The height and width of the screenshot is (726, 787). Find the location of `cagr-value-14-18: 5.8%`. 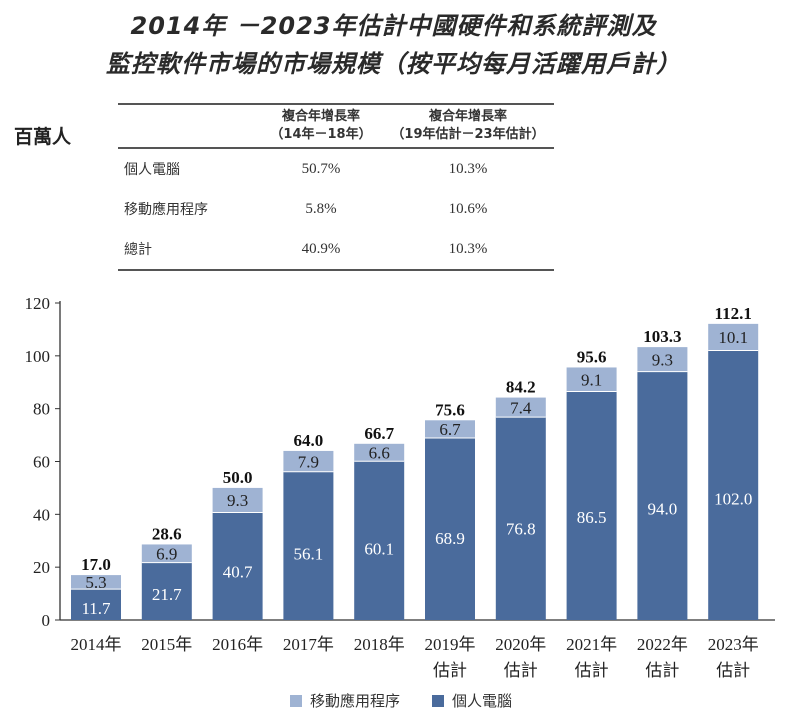

cagr-value-14-18: 5.8% is located at coordinates (321, 208).